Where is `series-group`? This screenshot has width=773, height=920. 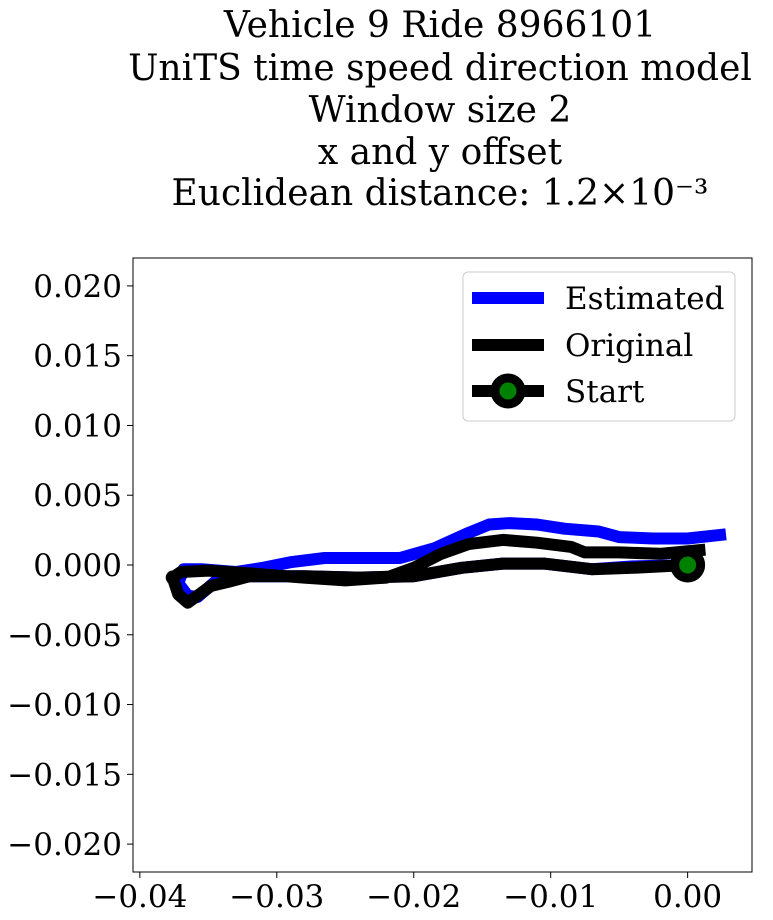 series-group is located at coordinates (446, 563).